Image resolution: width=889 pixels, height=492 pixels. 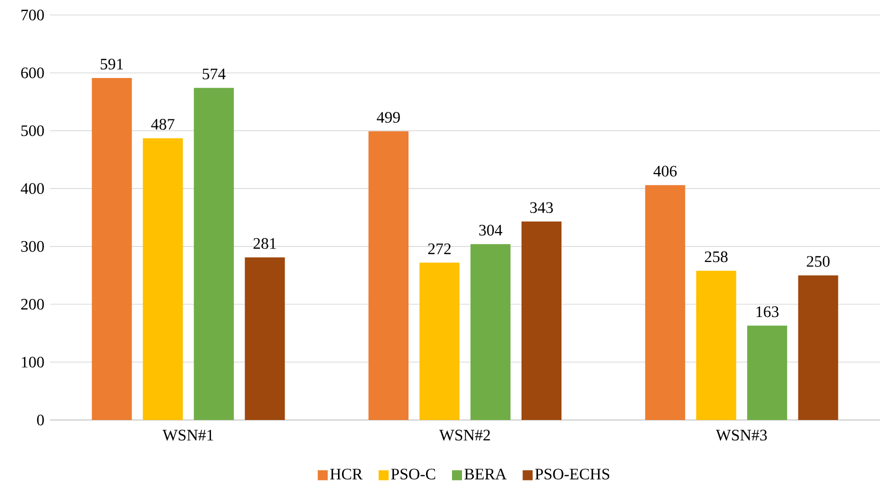 What do you see at coordinates (32, 246) in the screenshot?
I see `y-tick-label: 300` at bounding box center [32, 246].